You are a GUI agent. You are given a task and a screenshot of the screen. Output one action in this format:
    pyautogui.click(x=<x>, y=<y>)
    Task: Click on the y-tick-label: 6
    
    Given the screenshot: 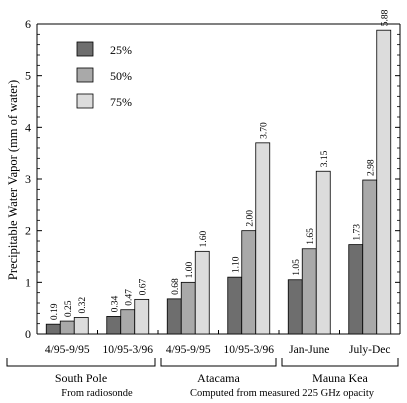 What is the action you would take?
    pyautogui.click(x=28, y=24)
    